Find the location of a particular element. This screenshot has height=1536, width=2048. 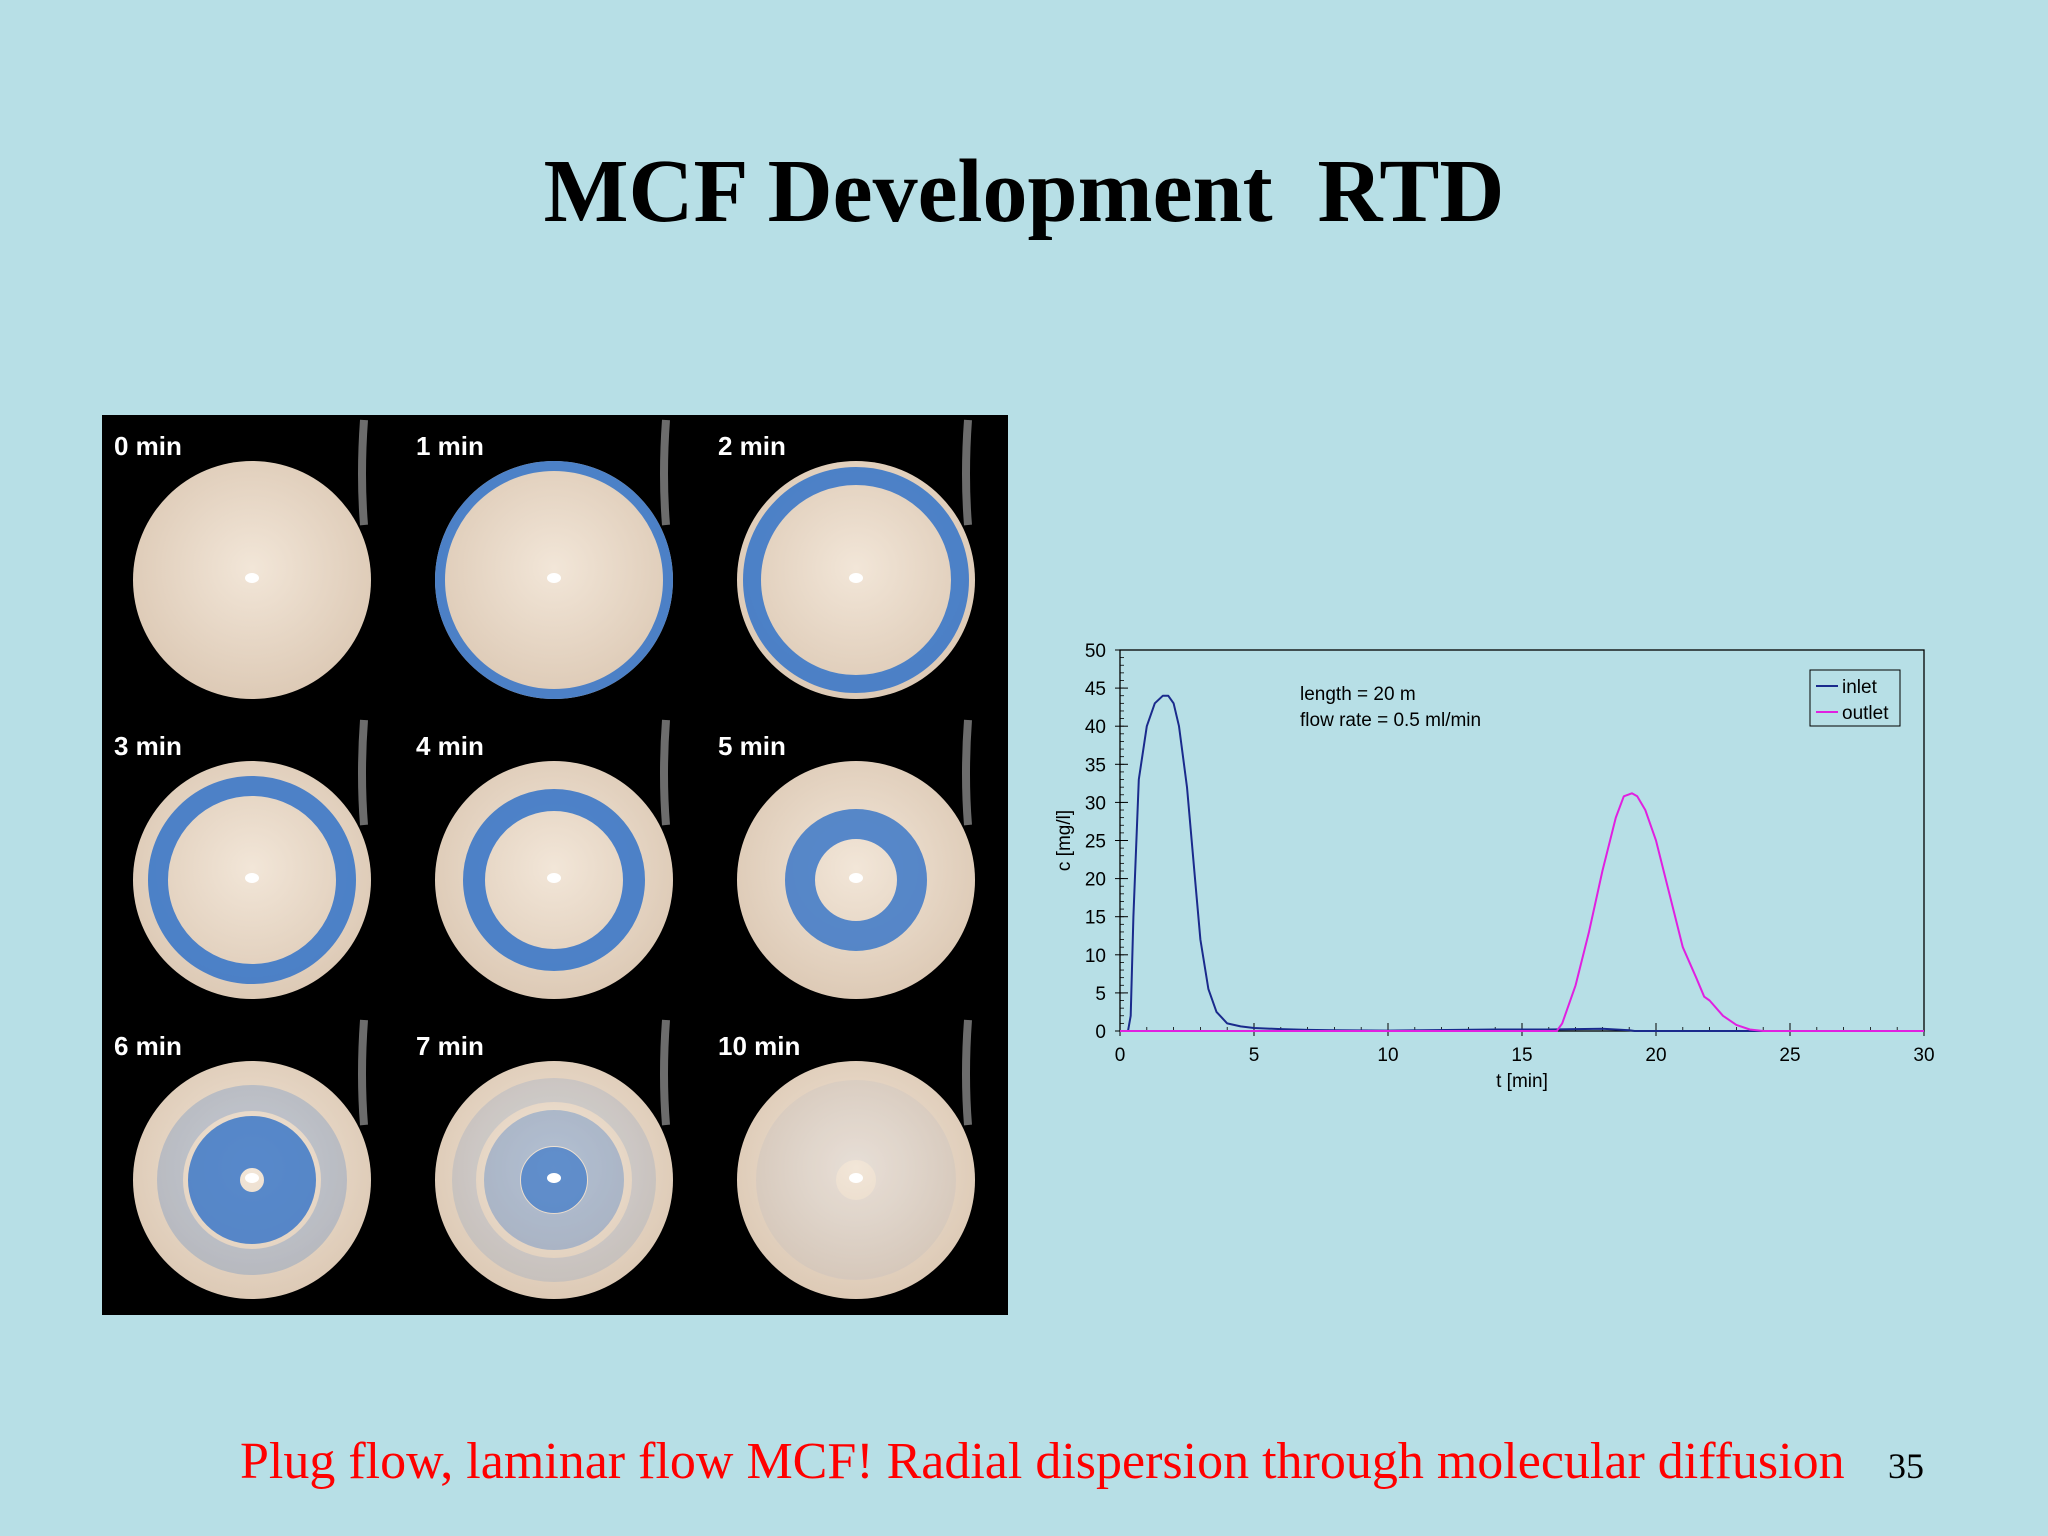

photo-panel: 1 min is located at coordinates (544, 559).